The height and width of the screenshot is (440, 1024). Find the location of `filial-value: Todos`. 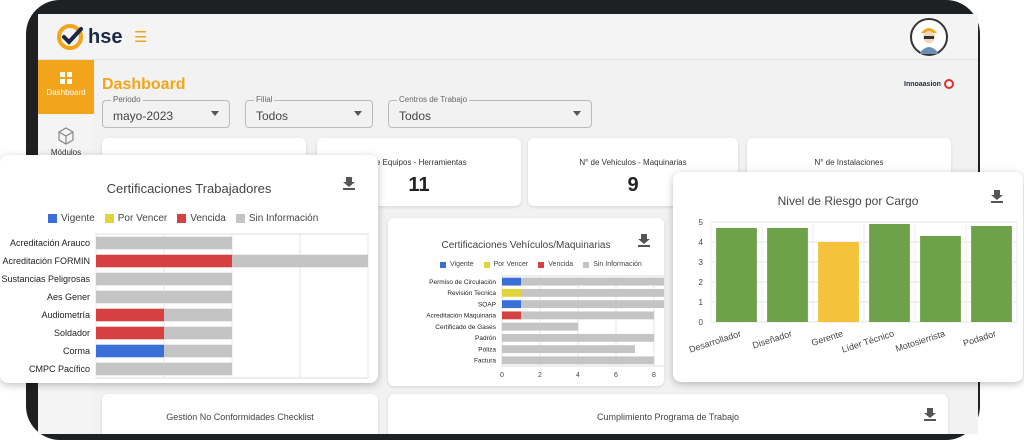

filial-value: Todos is located at coordinates (272, 116).